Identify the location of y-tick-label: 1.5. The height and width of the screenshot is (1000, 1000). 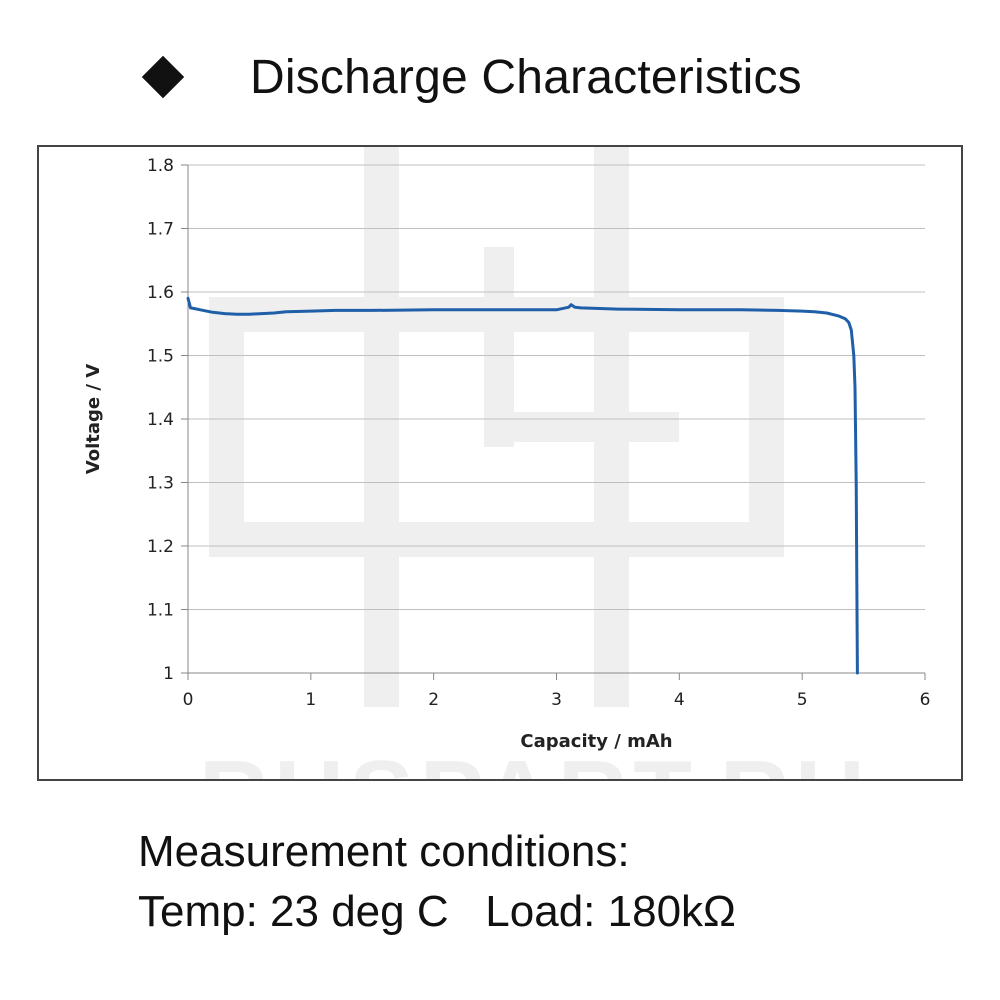
(160, 357).